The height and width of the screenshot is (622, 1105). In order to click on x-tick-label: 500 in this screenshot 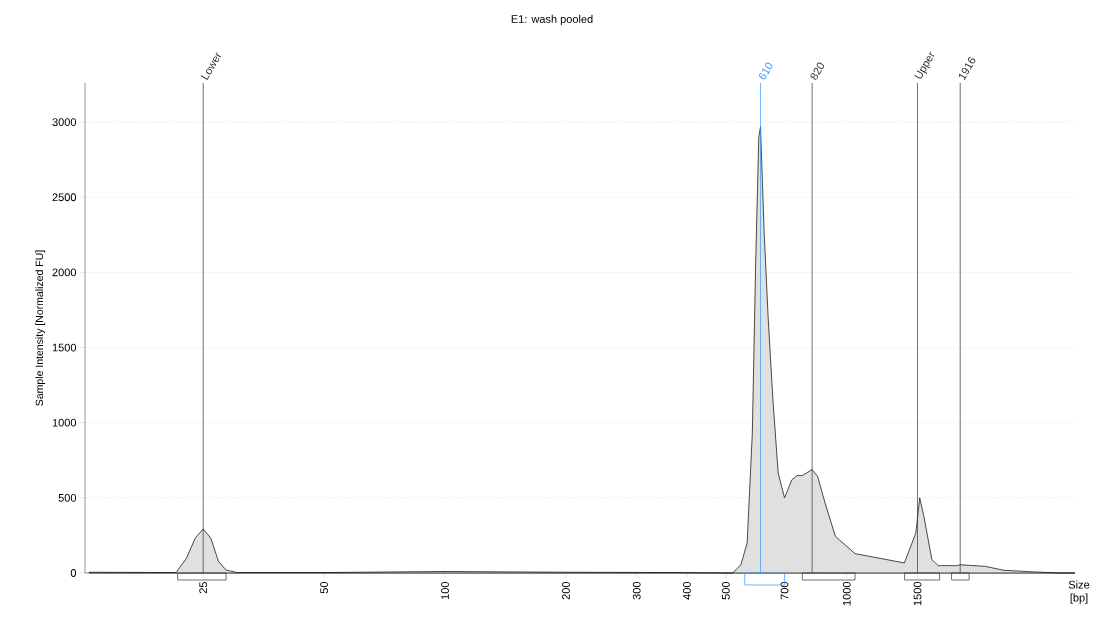, I will do `click(725, 590)`.